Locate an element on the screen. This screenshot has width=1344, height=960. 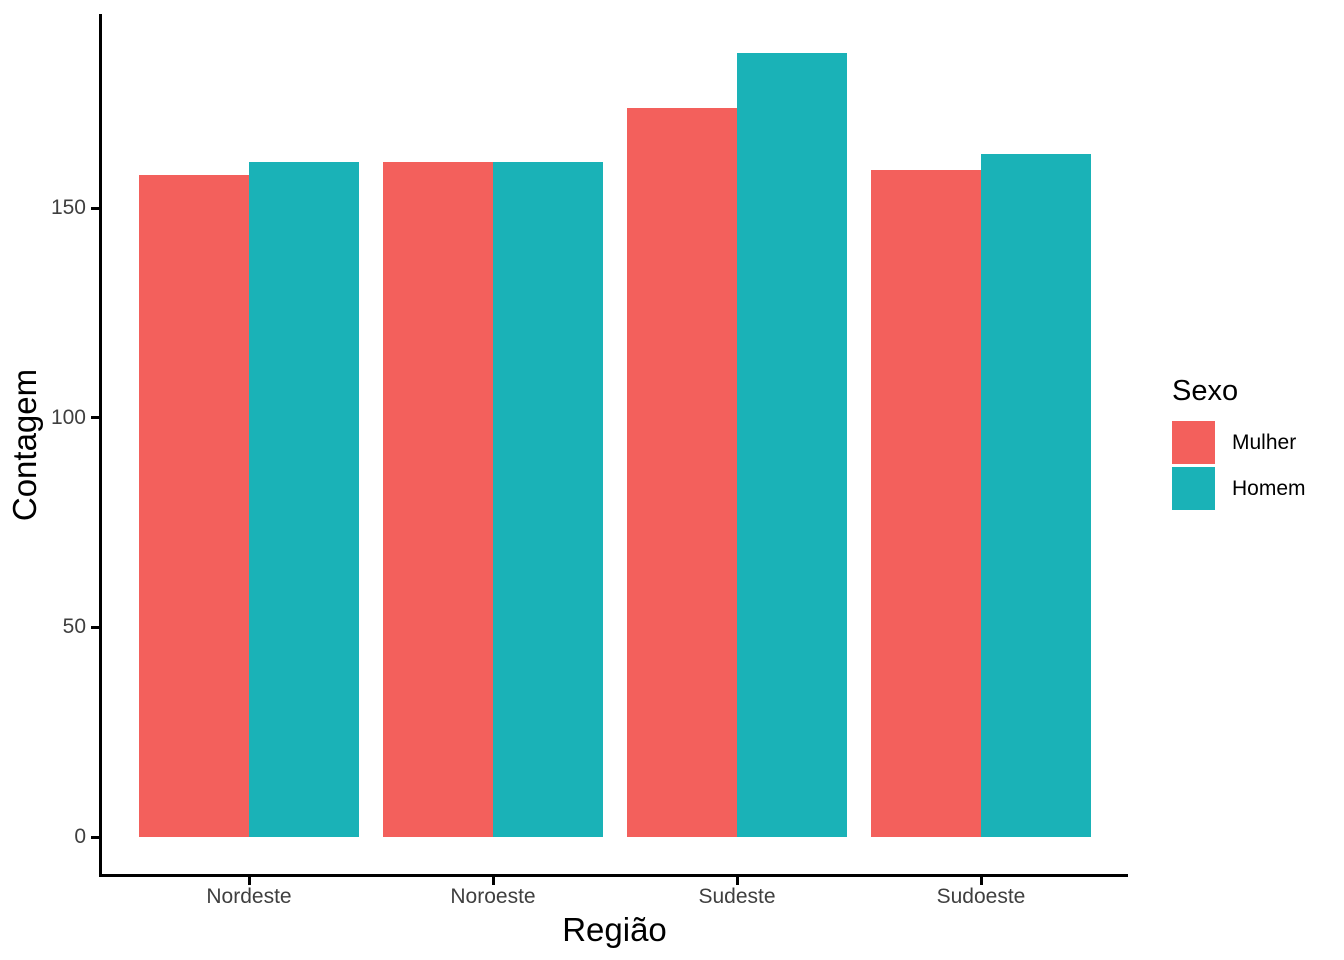
y-tick-label: 50 is located at coordinates (74, 627).